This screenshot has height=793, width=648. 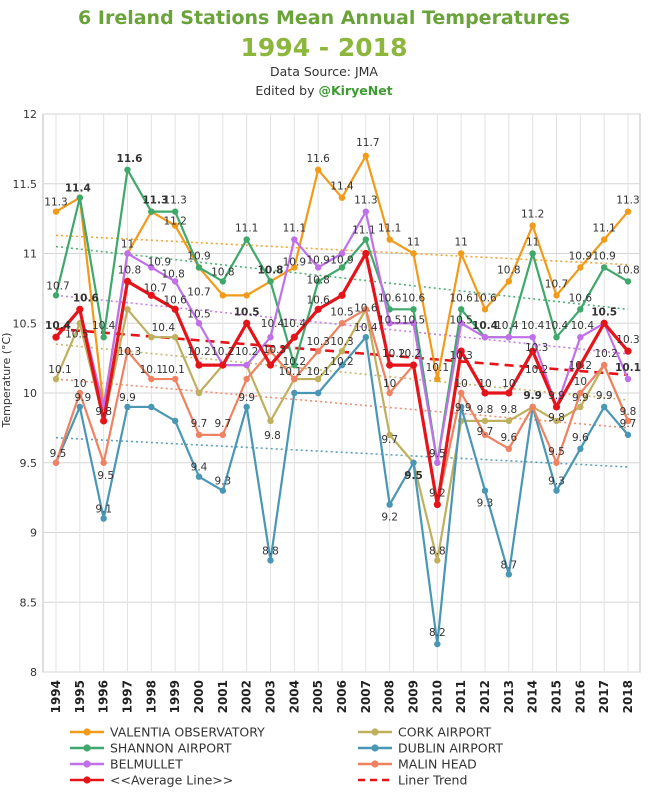 I want to click on edited-by-prefix: Edited by, so click(x=286, y=90).